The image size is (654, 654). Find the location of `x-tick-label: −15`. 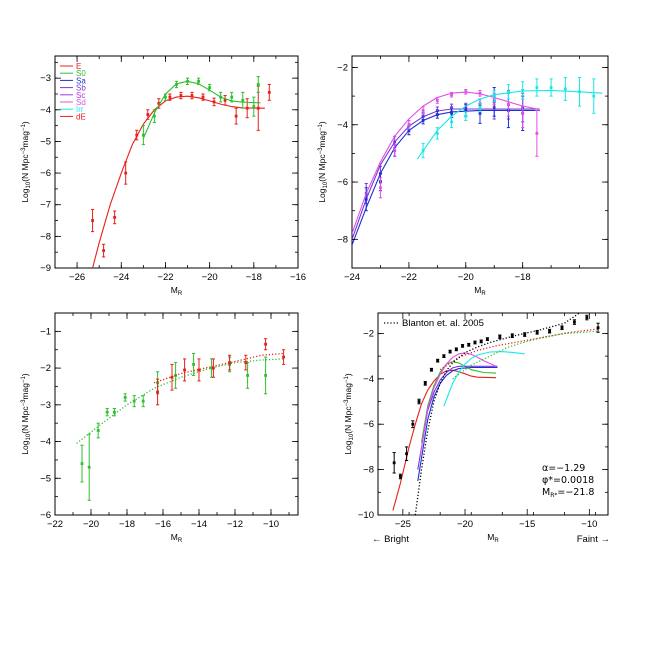

x-tick-label: −15 is located at coordinates (527, 524).